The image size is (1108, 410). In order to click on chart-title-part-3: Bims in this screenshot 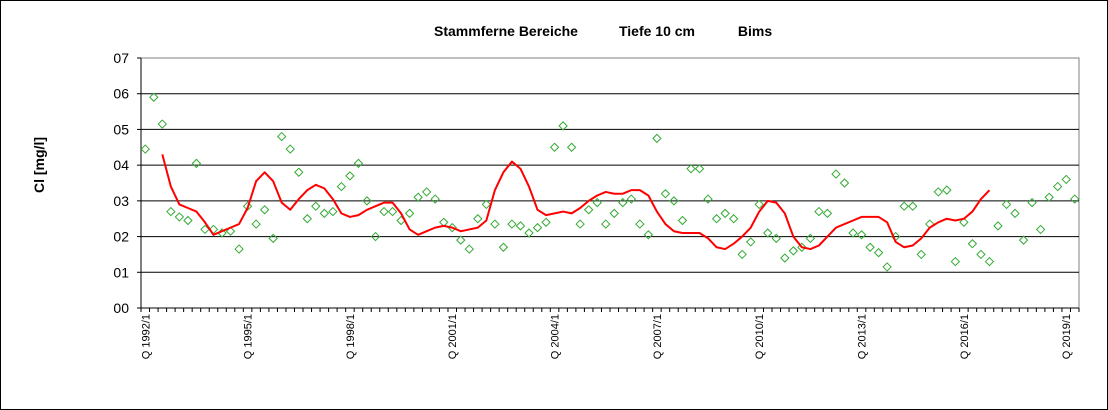, I will do `click(755, 31)`.